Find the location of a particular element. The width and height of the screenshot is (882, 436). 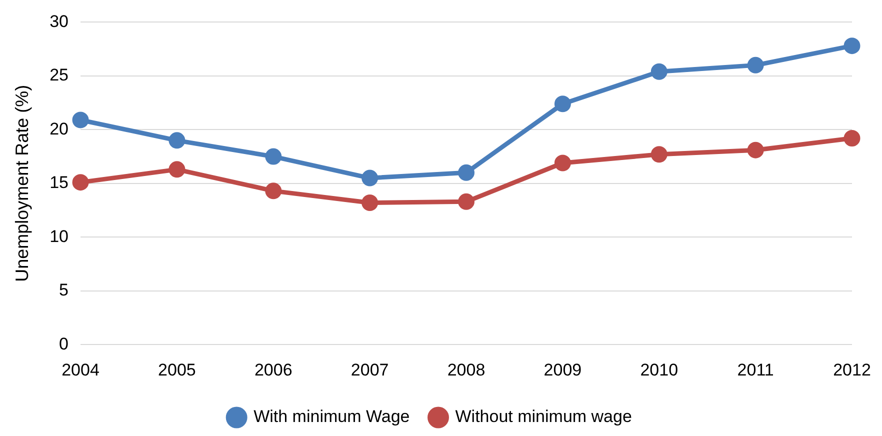

x-tick-label: 2004 is located at coordinates (81, 370).